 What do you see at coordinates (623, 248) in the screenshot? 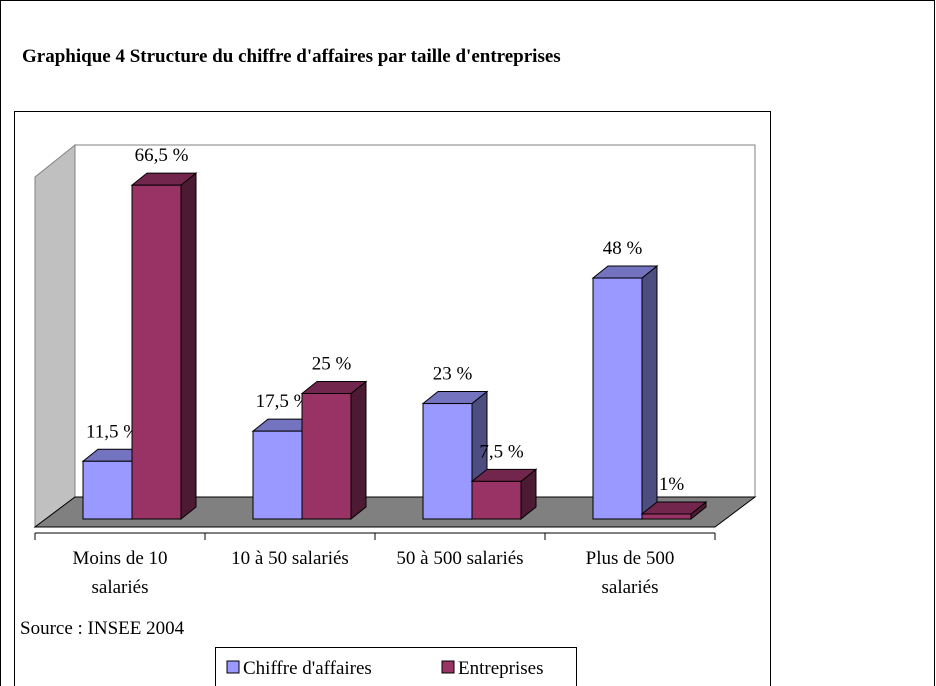
I see `value-label: 48 %` at bounding box center [623, 248].